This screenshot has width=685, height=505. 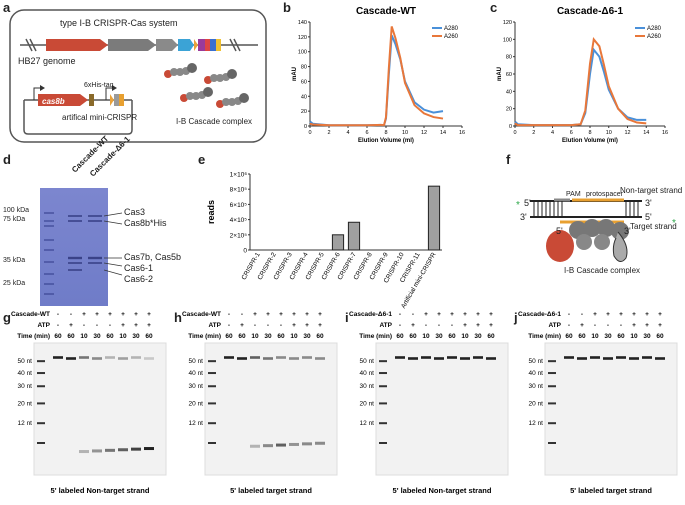 I want to click on marker-100: 100 kDa, so click(x=16, y=210).